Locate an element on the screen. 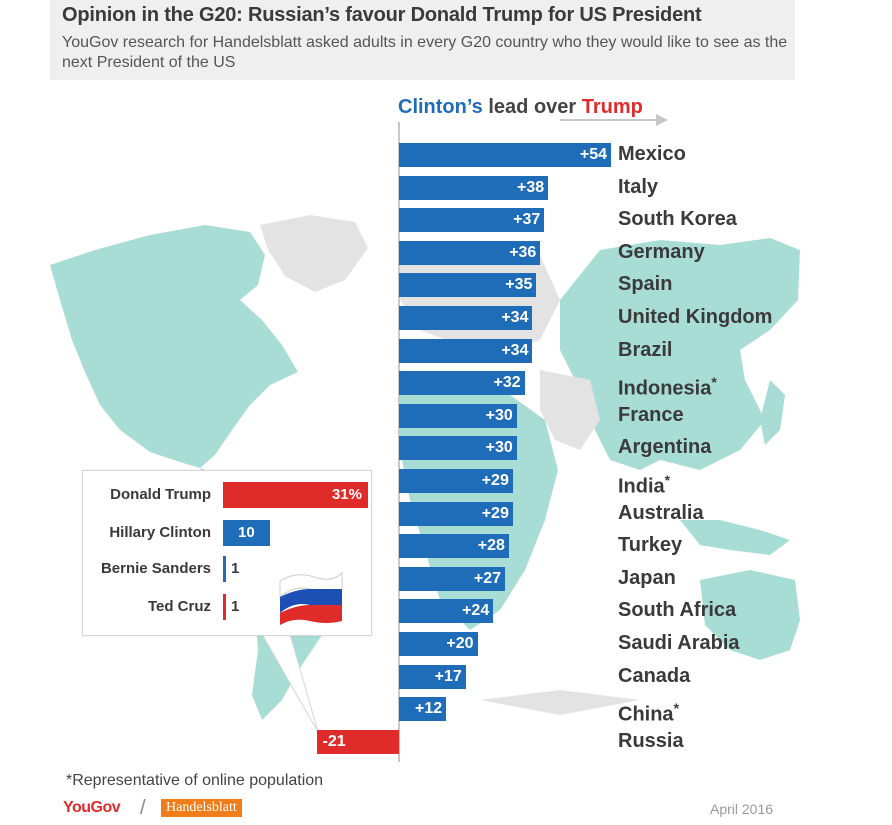 The image size is (892, 825). country-name: South Korea is located at coordinates (677, 219).